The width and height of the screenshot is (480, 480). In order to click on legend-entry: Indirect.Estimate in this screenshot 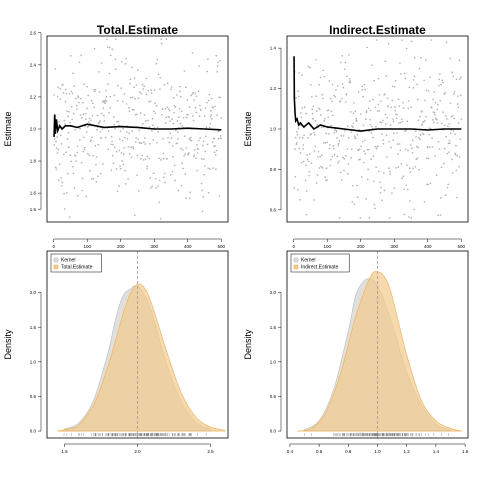, I will do `click(319, 268)`.